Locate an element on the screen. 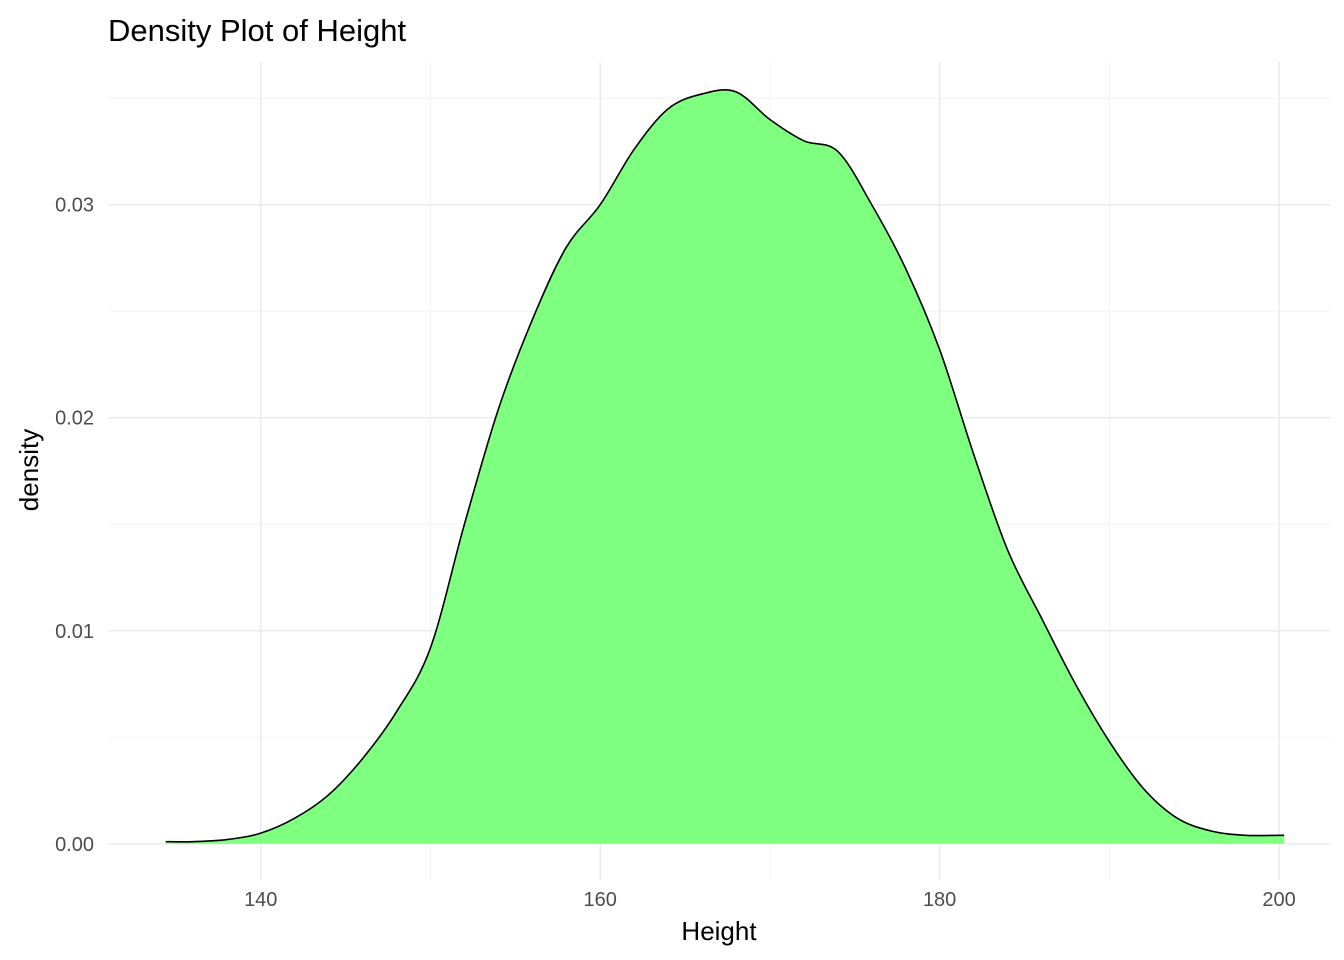 The height and width of the screenshot is (960, 1344). x-tick-label: 180 is located at coordinates (939, 900).